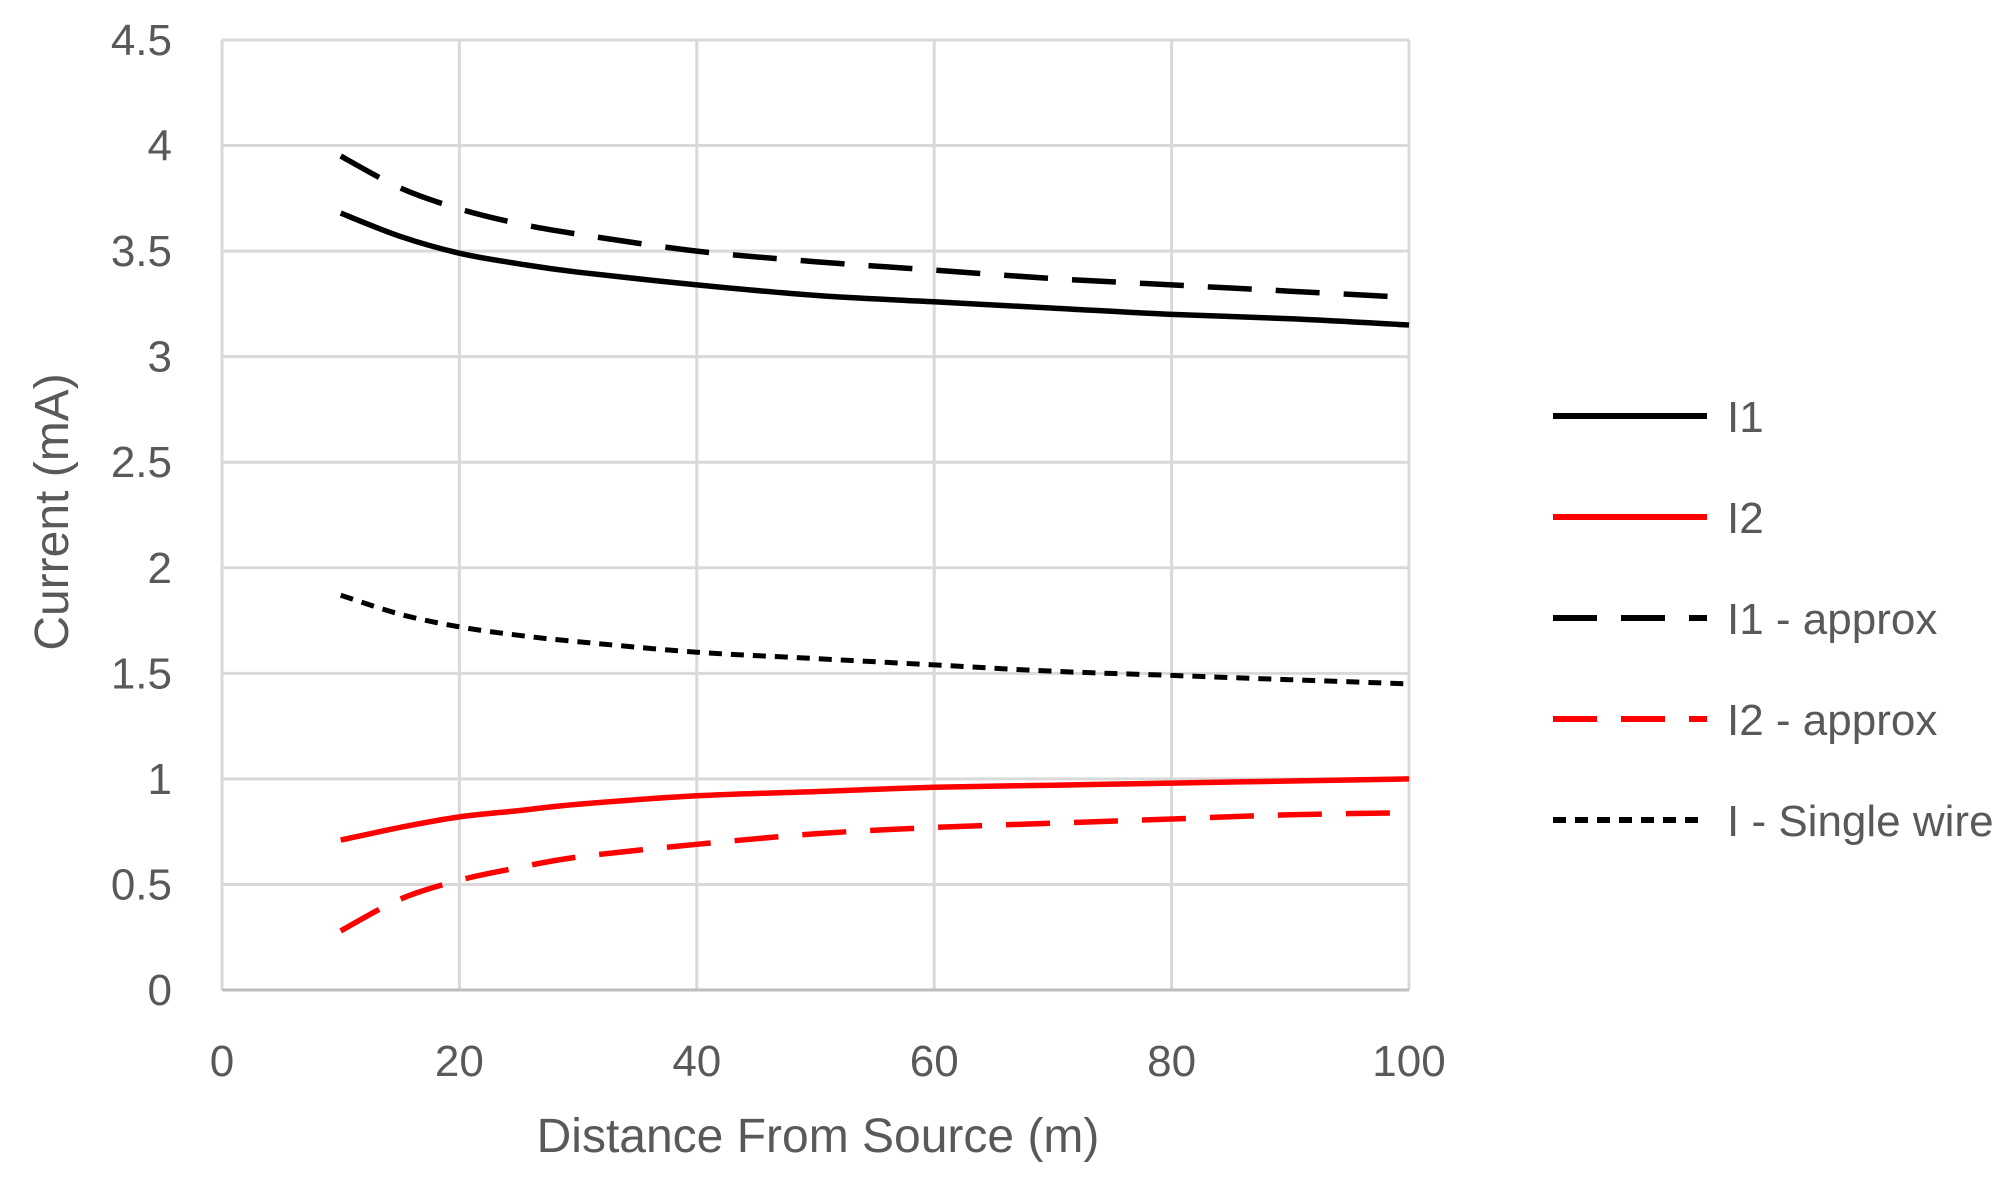 This screenshot has width=2008, height=1183. What do you see at coordinates (875, 809) in the screenshot?
I see `series-line-i2` at bounding box center [875, 809].